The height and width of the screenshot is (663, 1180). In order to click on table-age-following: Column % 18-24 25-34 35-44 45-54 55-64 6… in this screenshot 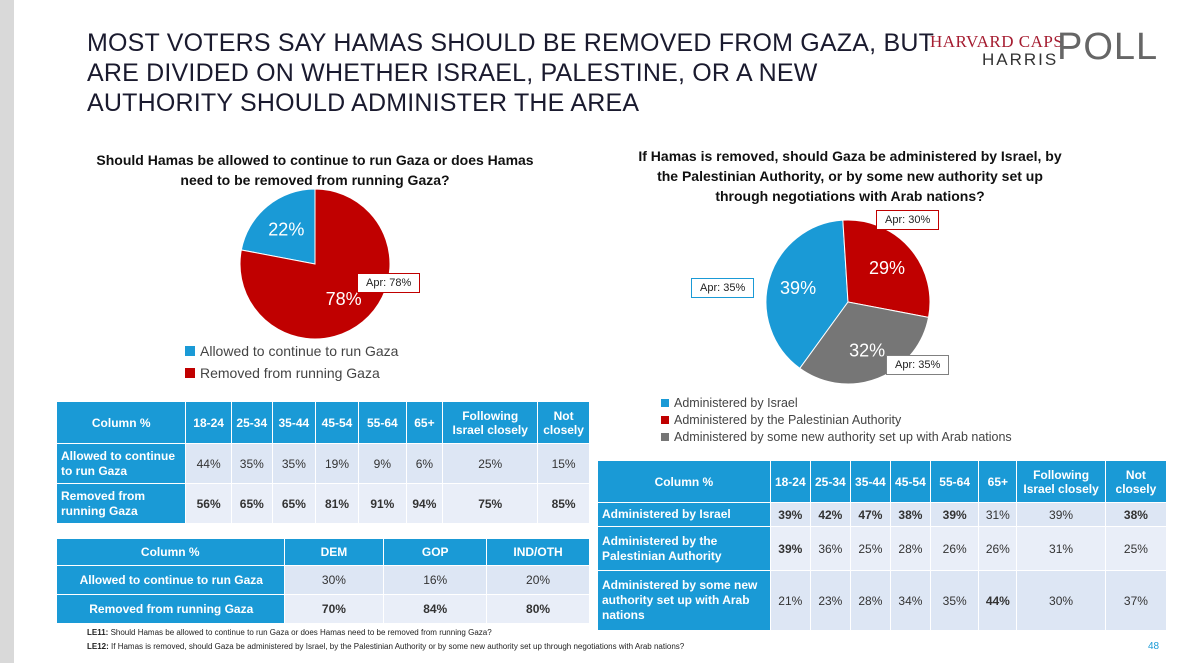, I will do `click(322, 462)`.